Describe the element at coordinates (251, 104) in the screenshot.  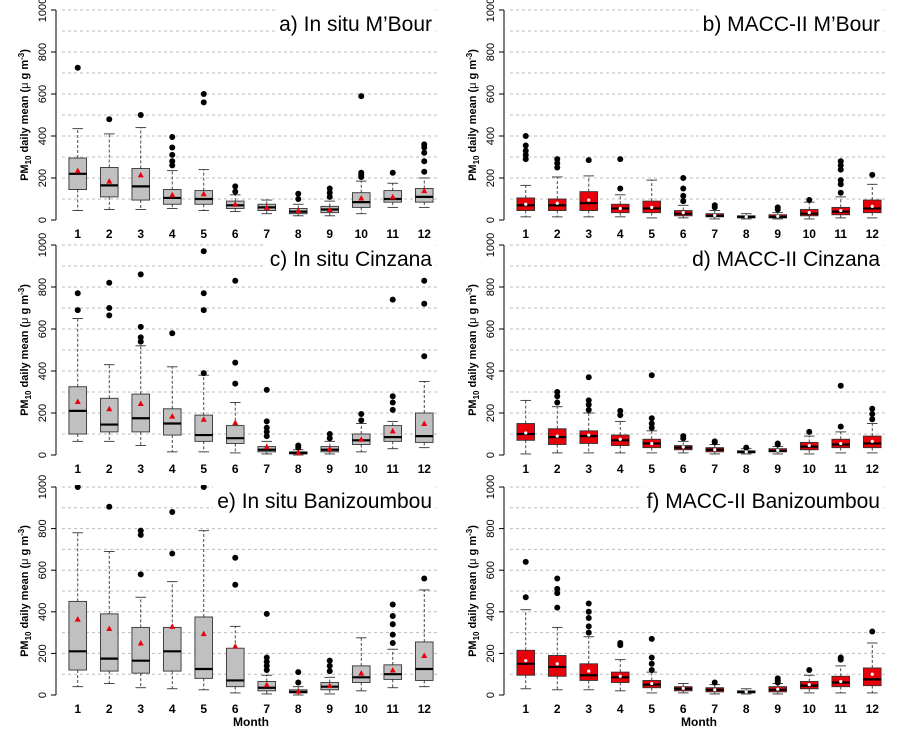
I see `gridlines` at that location.